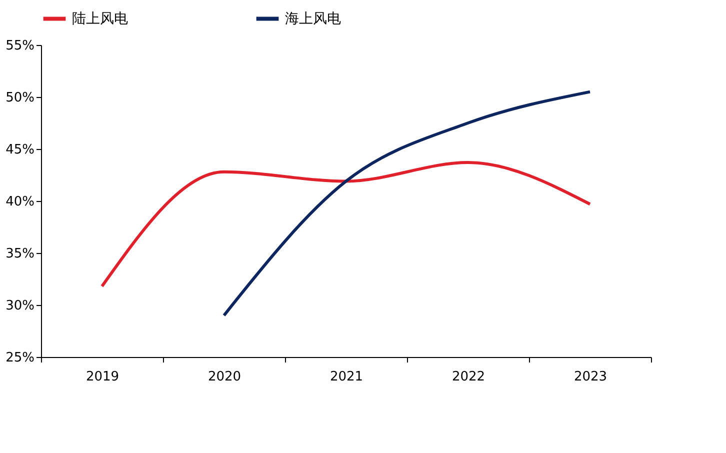 The image size is (726, 453). I want to click on y-tick-label: 55%, so click(20, 46).